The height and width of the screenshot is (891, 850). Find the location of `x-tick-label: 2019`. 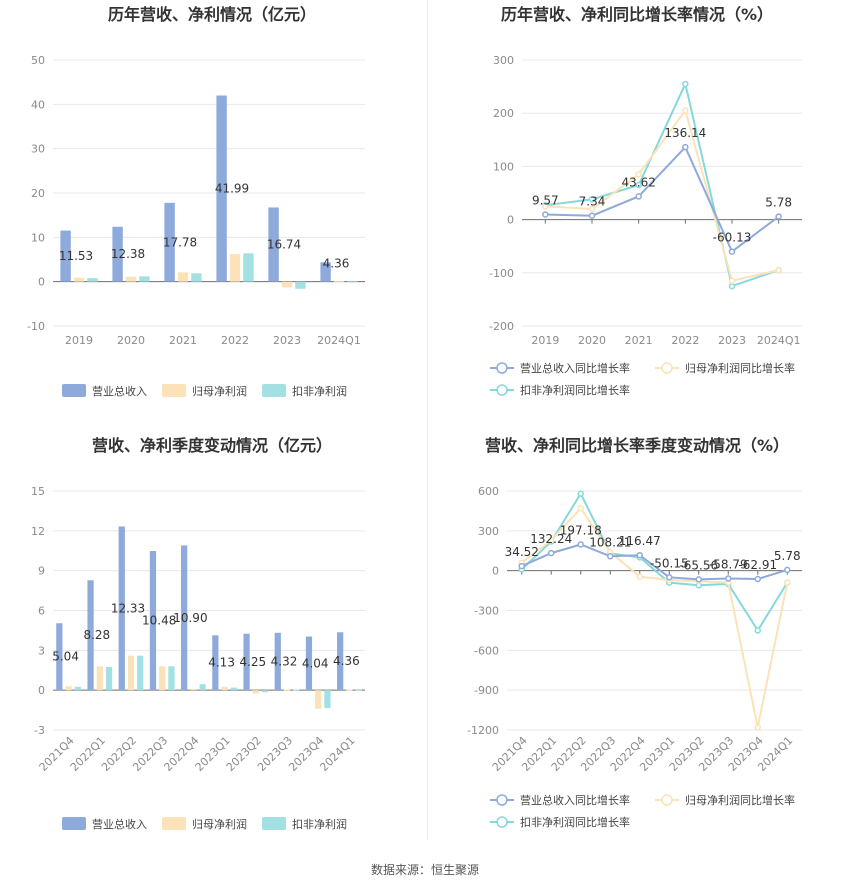

x-tick-label: 2019 is located at coordinates (79, 340).